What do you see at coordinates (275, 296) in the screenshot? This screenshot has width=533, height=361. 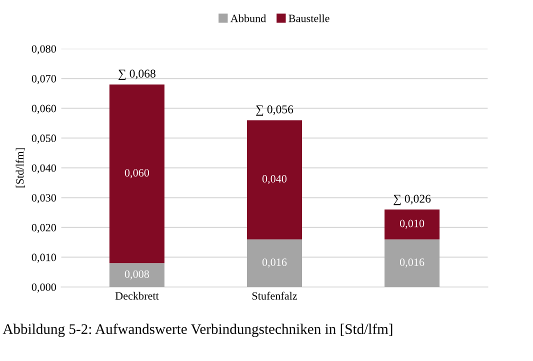 I see `x-tick-label: Stufenfalz` at bounding box center [275, 296].